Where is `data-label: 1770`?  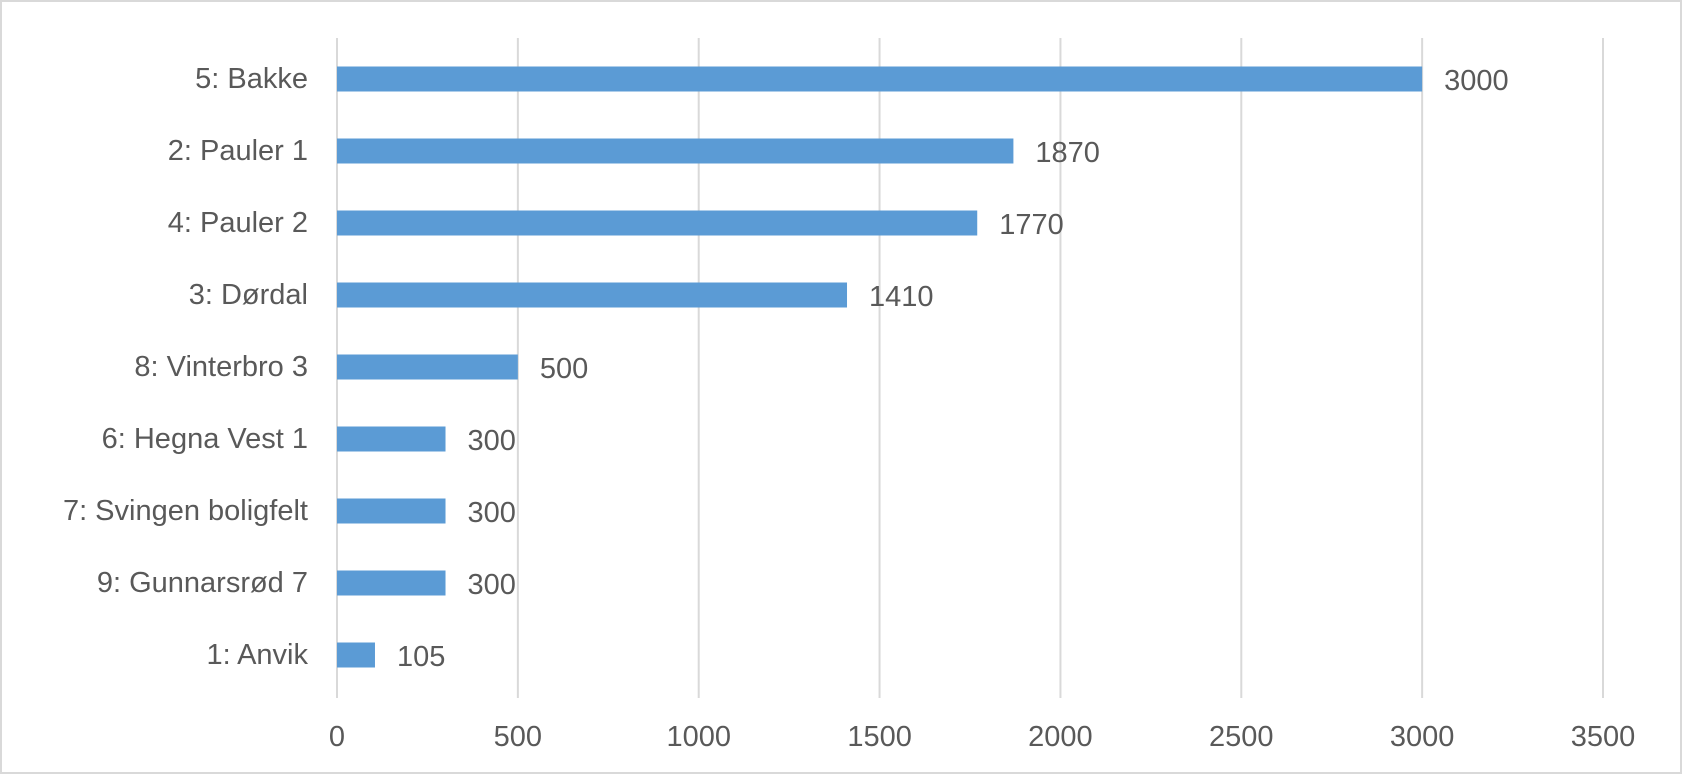
data-label: 1770 is located at coordinates (1031, 225).